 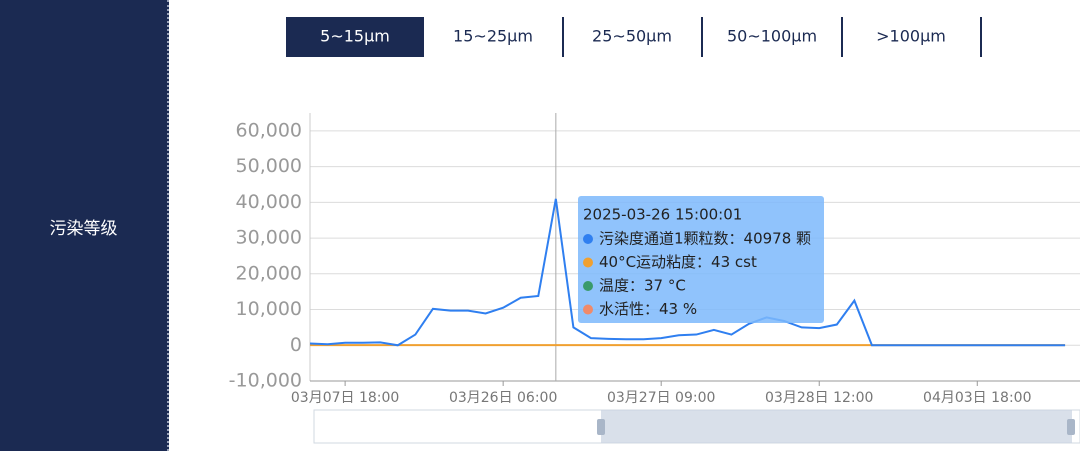 I want to click on y-tick-label: -10,000, so click(x=265, y=381).